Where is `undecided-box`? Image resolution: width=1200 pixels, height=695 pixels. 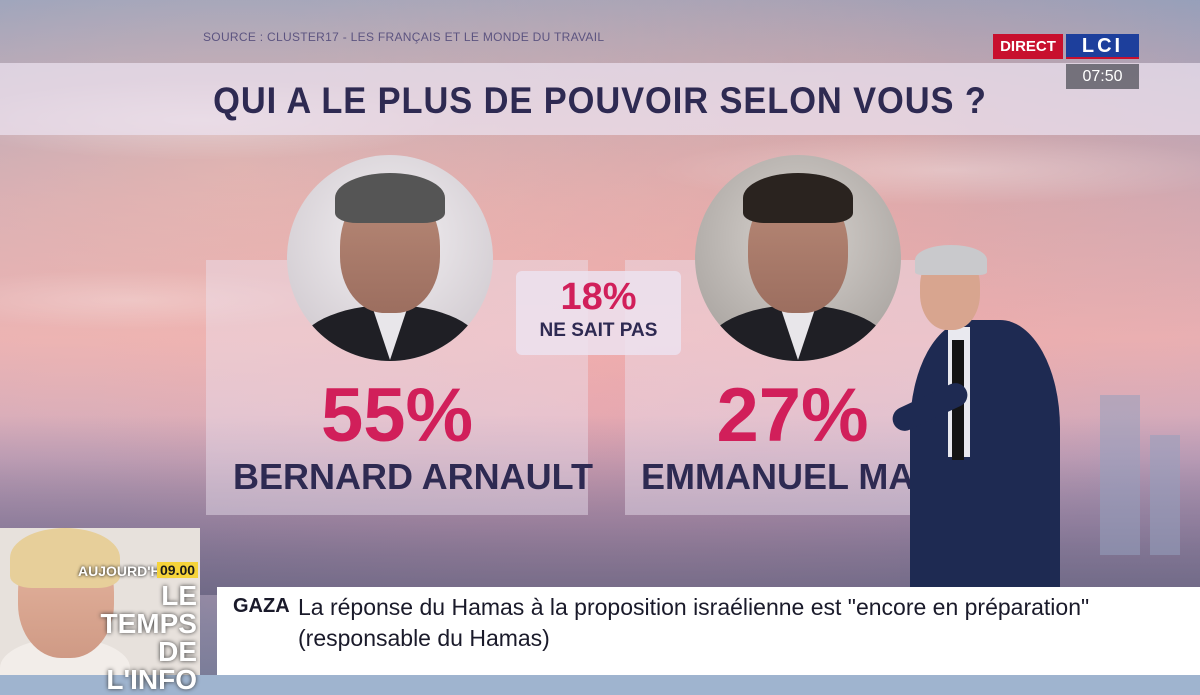 undecided-box is located at coordinates (598, 313).